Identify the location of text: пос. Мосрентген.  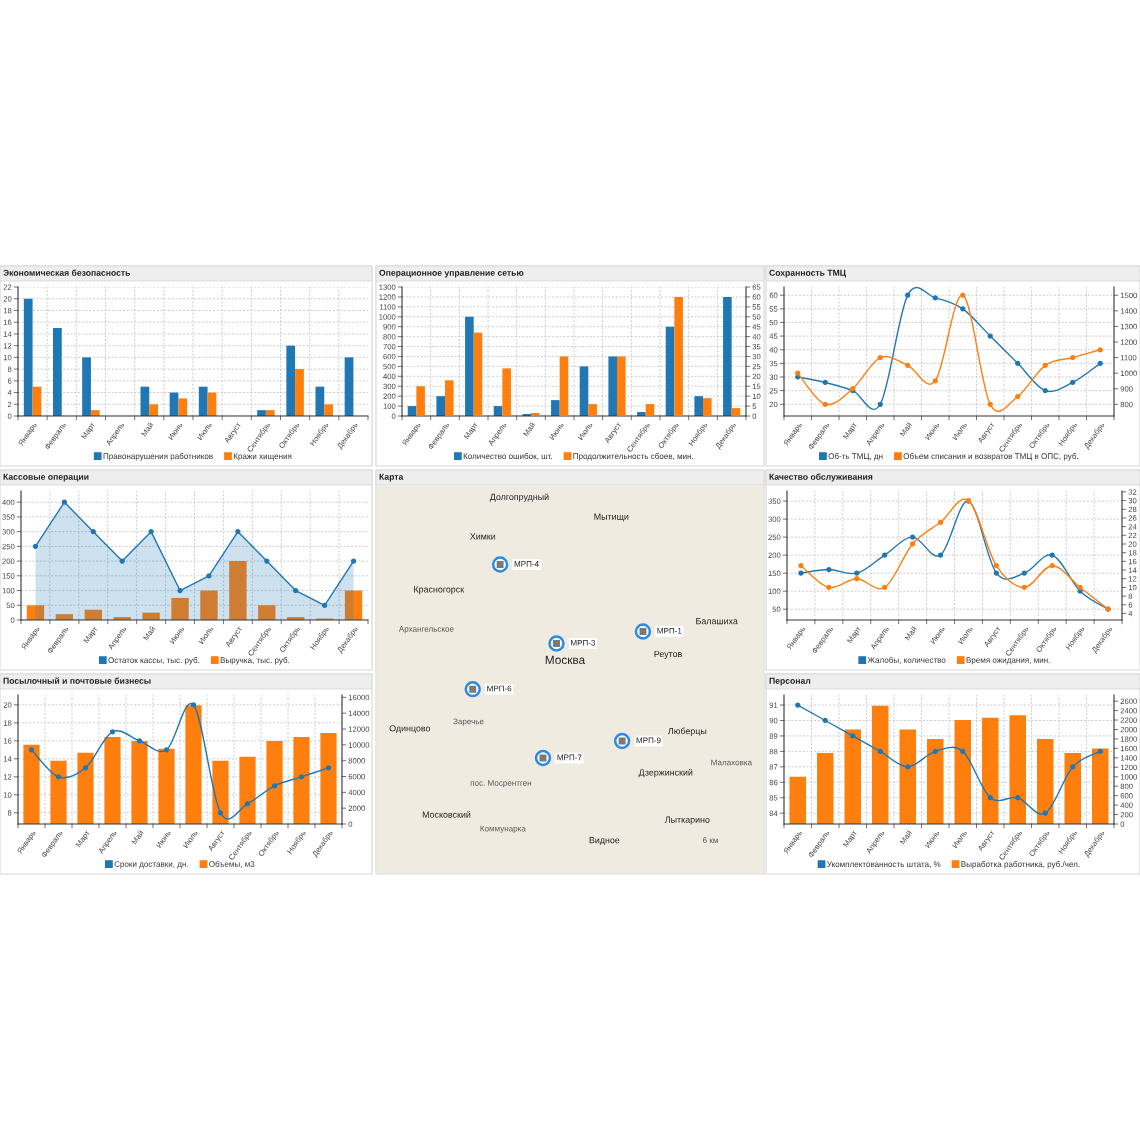
(501, 784).